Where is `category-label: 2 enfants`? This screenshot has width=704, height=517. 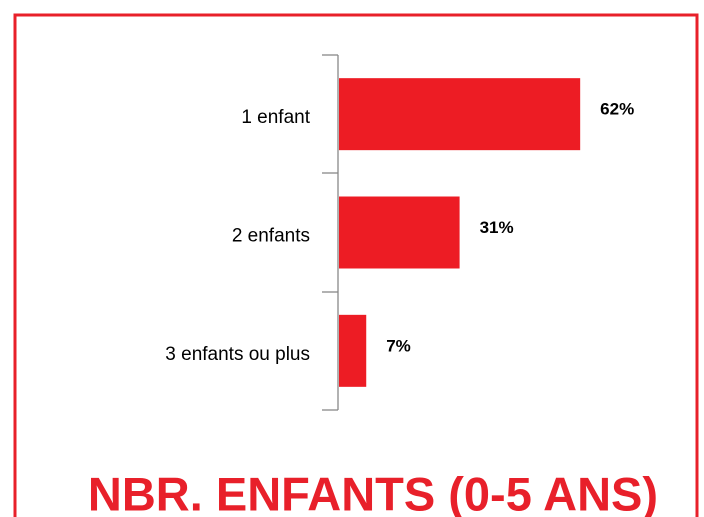 category-label: 2 enfants is located at coordinates (271, 236).